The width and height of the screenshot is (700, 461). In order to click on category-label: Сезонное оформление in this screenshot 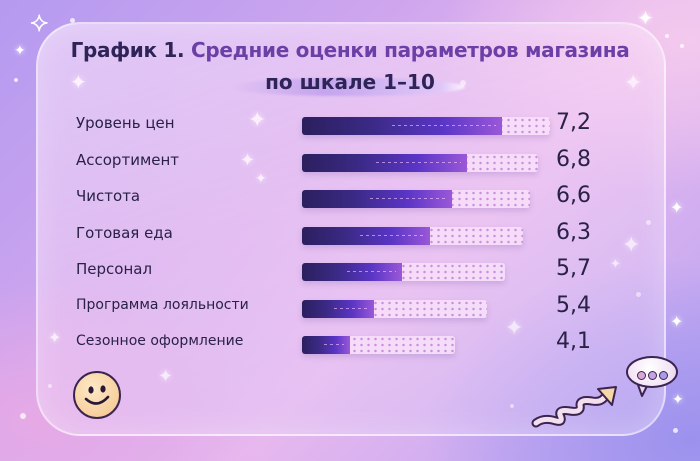, I will do `click(160, 341)`.